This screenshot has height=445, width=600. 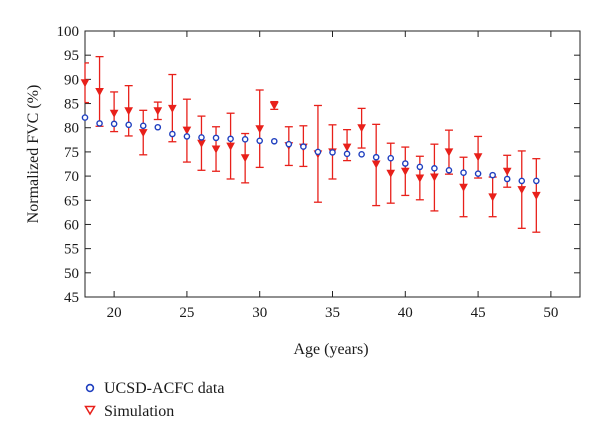 What do you see at coordinates (71, 153) in the screenshot?
I see `y-tick-label: 75` at bounding box center [71, 153].